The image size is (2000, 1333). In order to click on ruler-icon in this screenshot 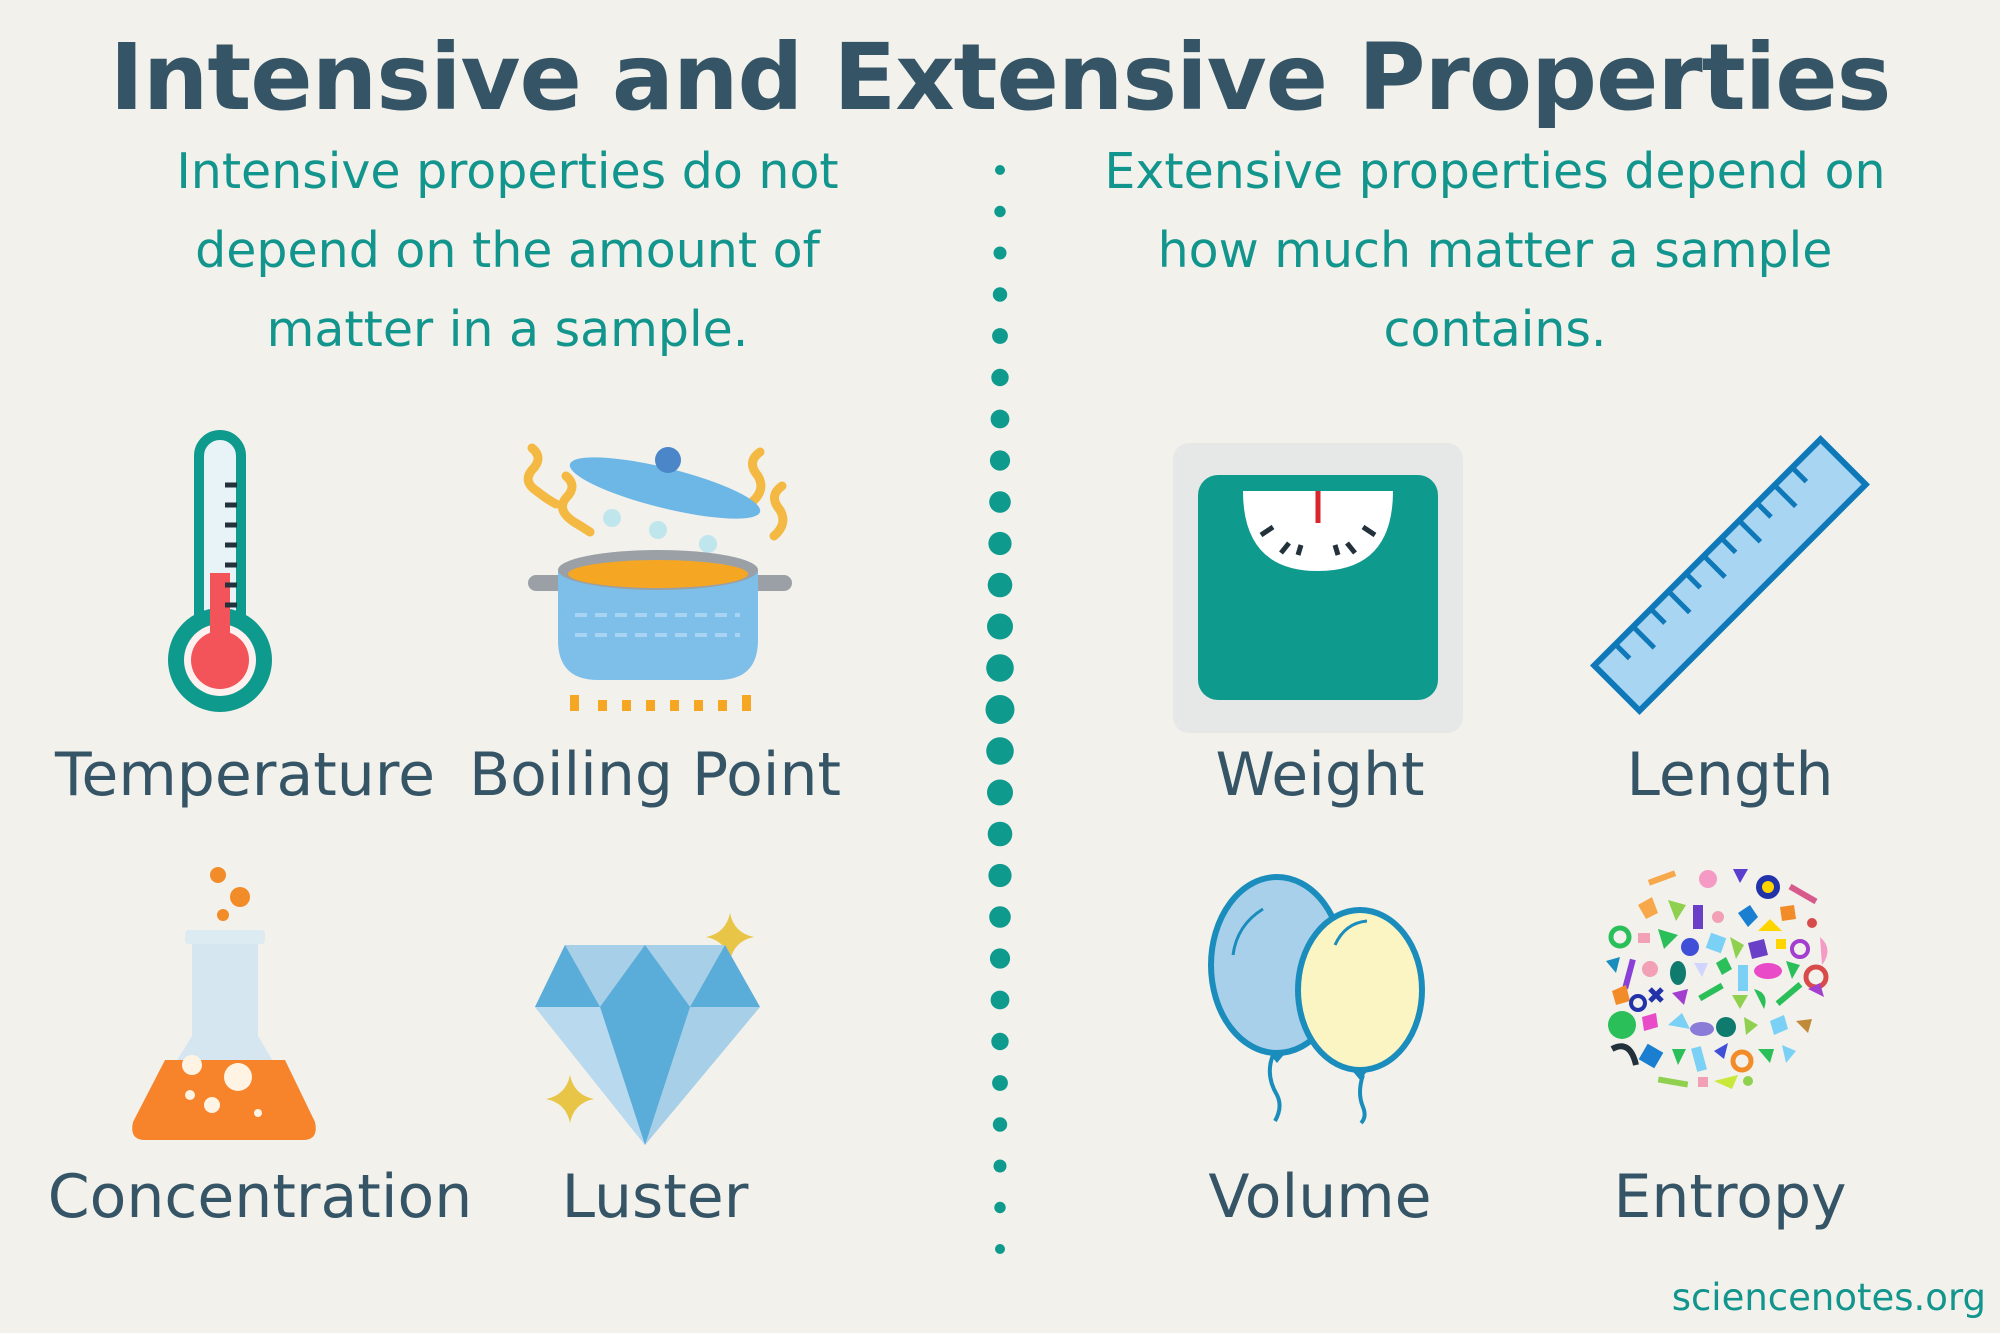, I will do `click(1730, 575)`.